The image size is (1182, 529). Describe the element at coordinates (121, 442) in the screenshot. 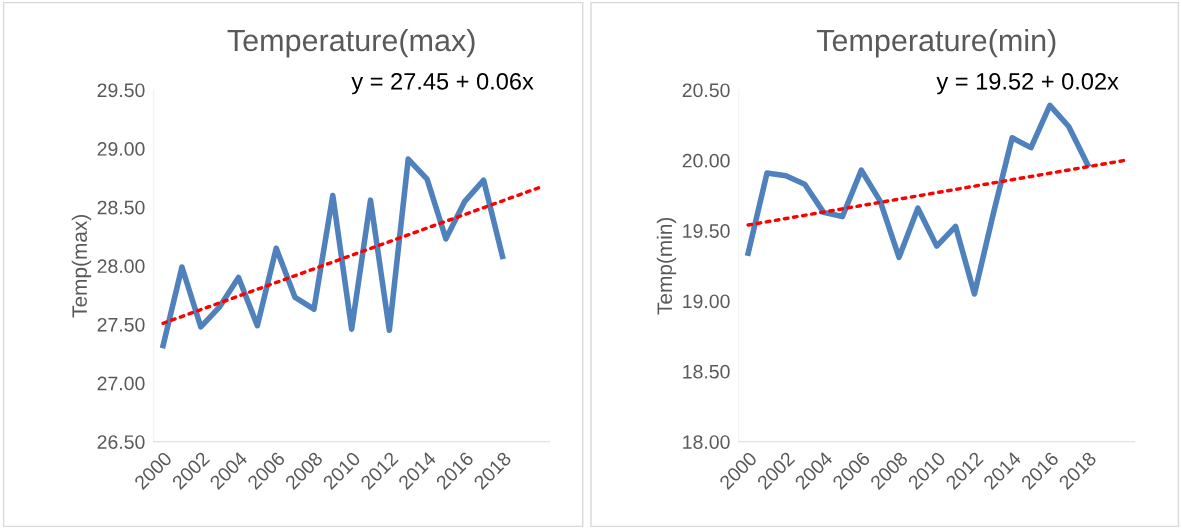

I see `y-tick-label: 26.50` at that location.